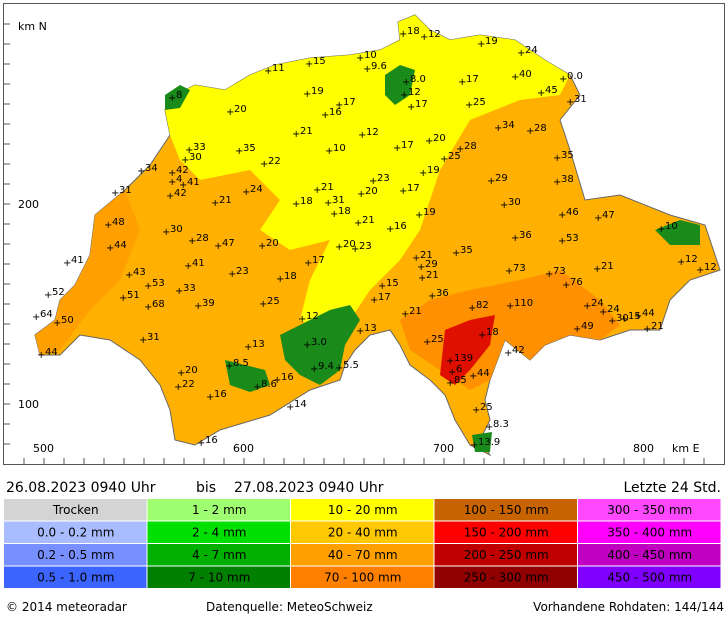 The height and width of the screenshot is (618, 728). Describe the element at coordinates (567, 155) in the screenshot. I see `station-value: 35` at that location.